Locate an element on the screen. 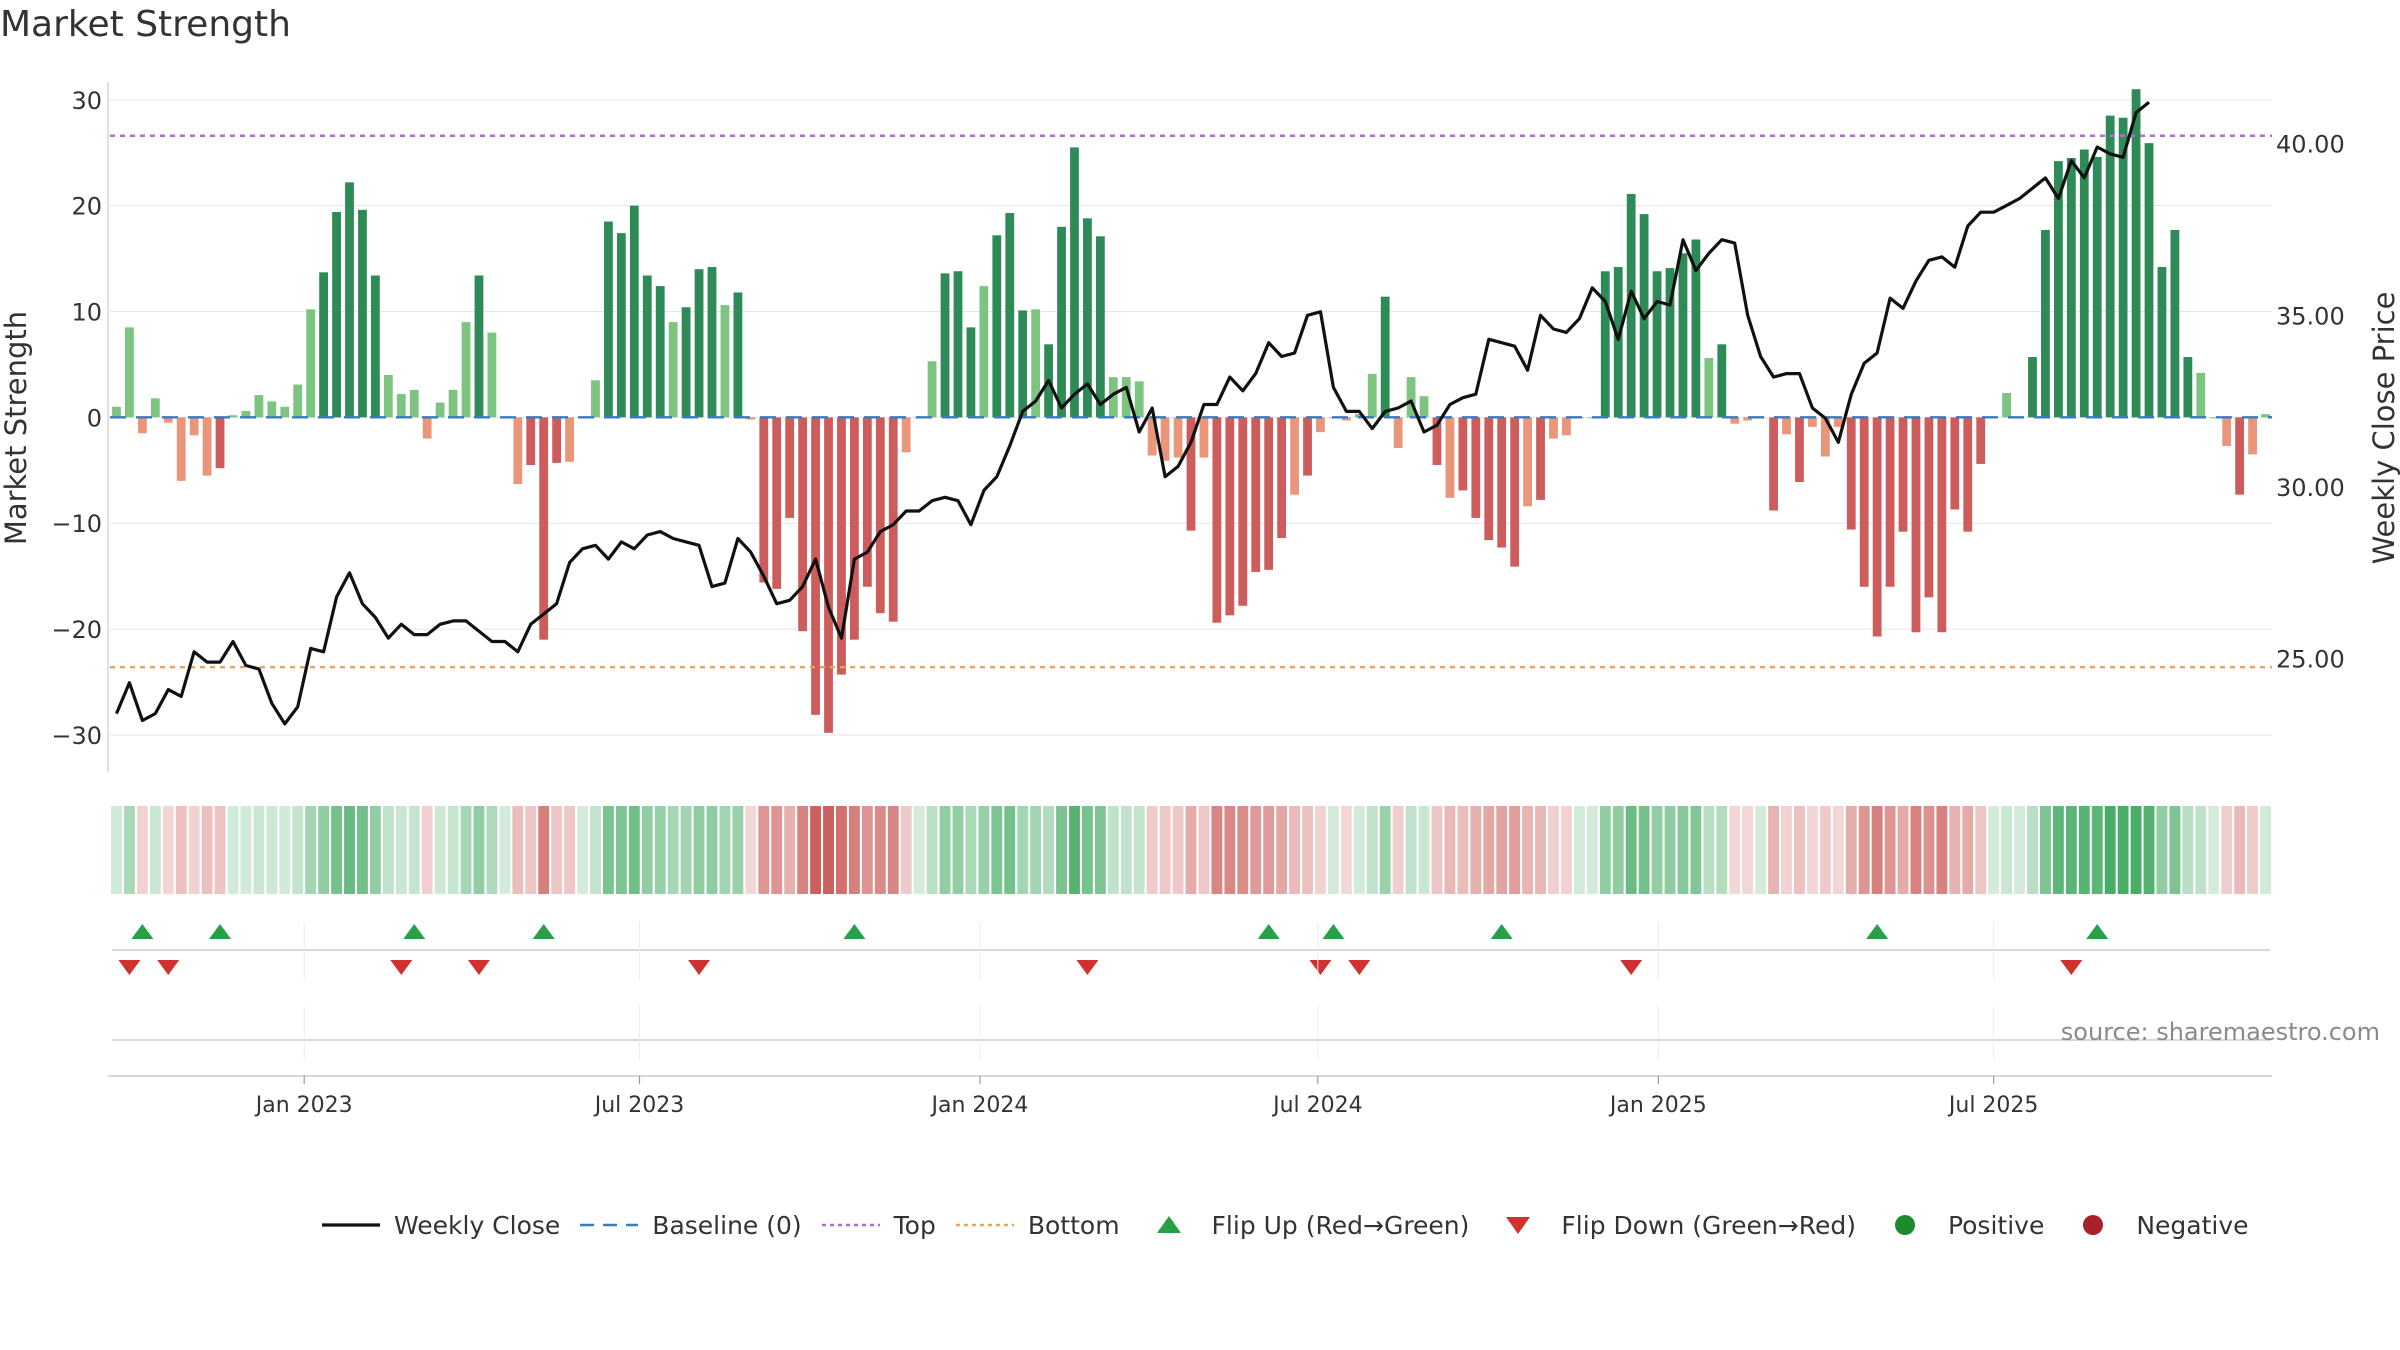  legend-symbol-icon is located at coordinates (351, 1225).